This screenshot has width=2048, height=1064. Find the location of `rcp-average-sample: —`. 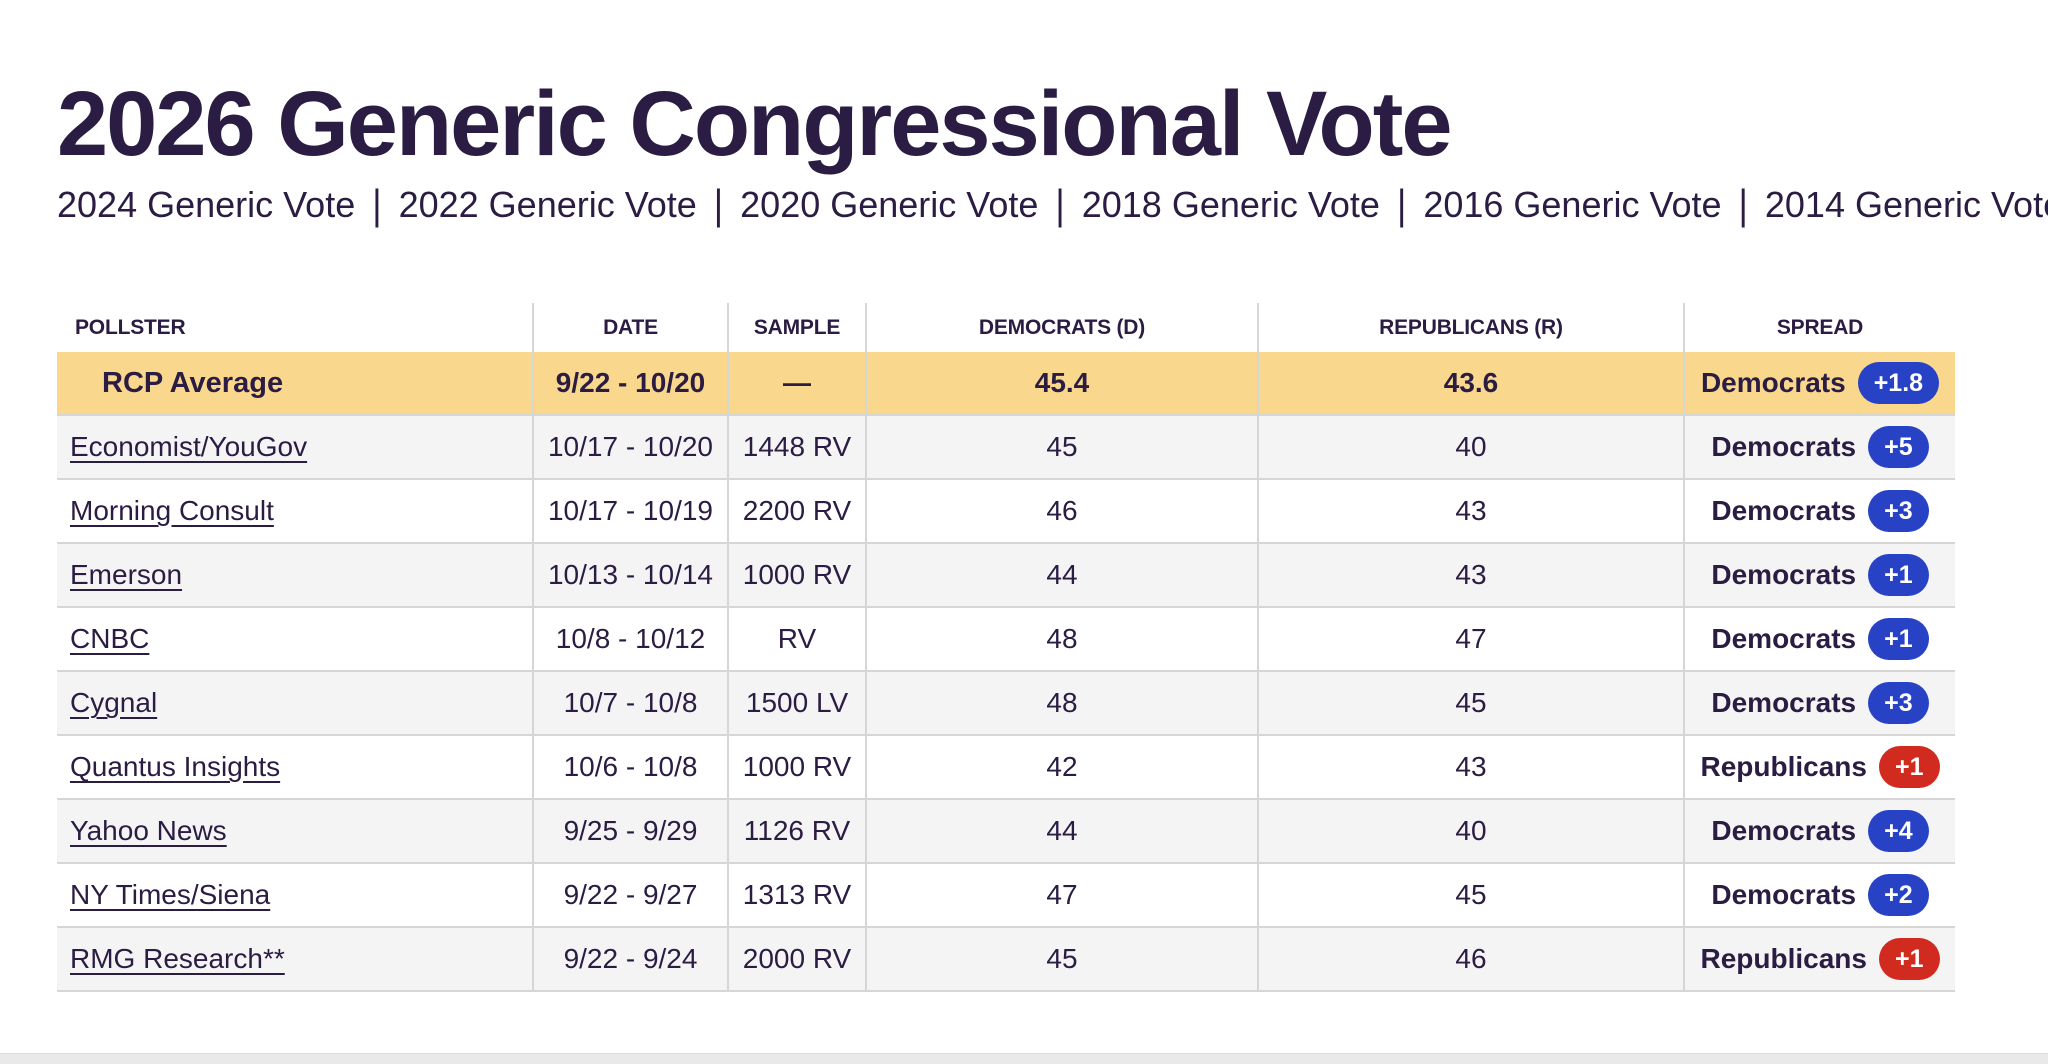

rcp-average-sample: — is located at coordinates (796, 383).